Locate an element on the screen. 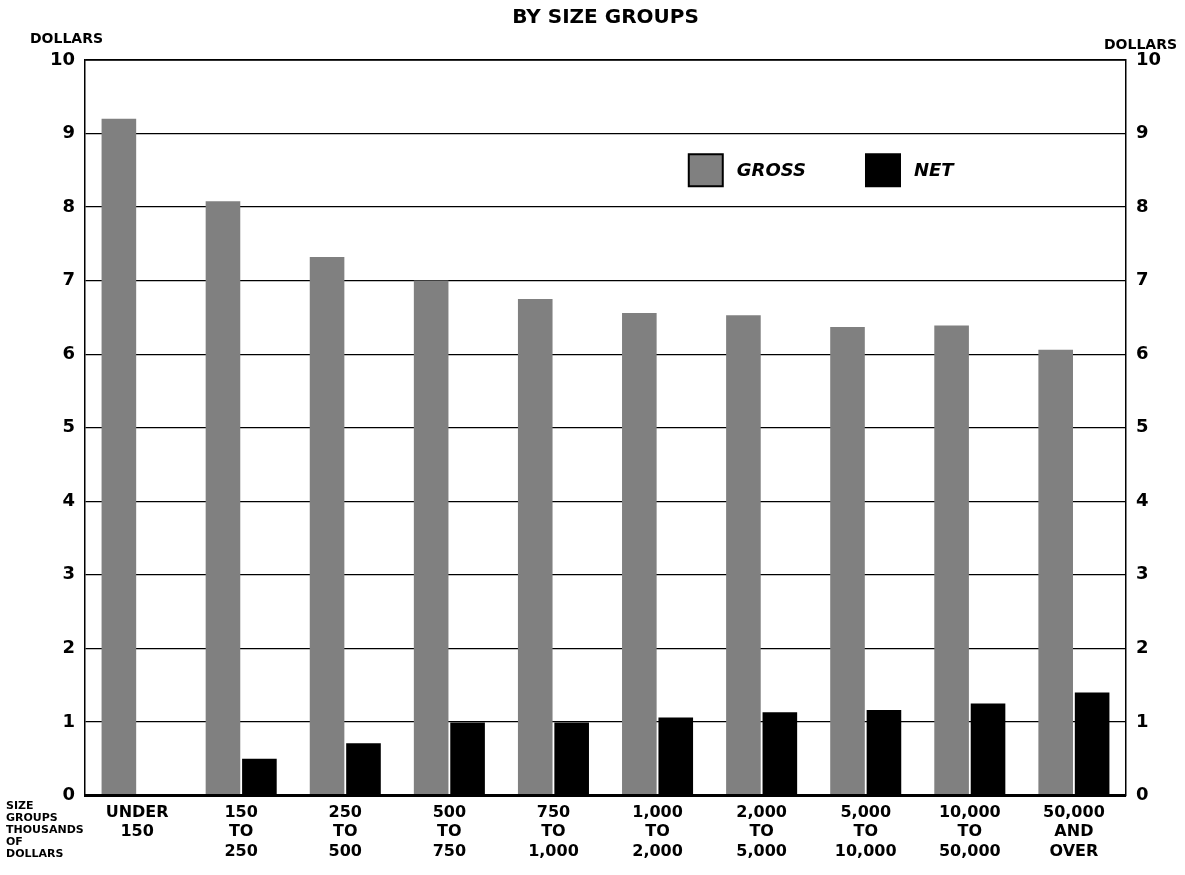  y-tick-label: 10 is located at coordinates (62, 58).